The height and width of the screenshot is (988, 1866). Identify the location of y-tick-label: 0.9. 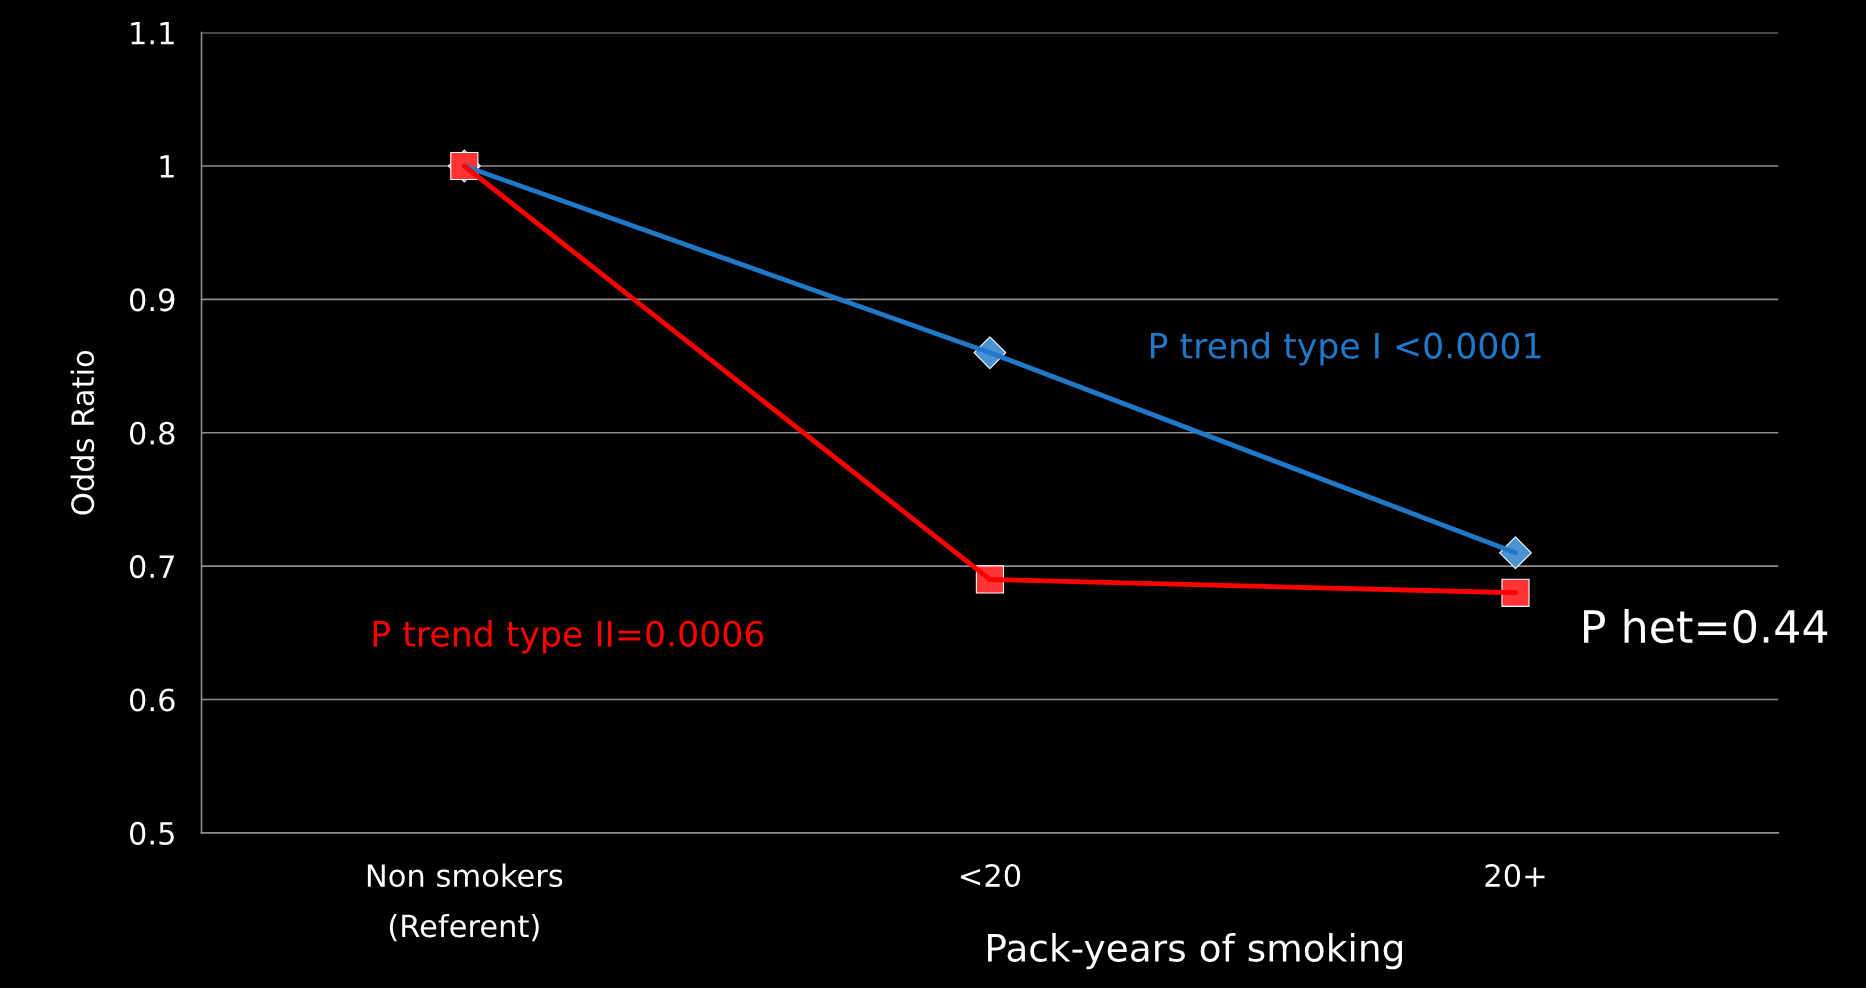
(152, 300).